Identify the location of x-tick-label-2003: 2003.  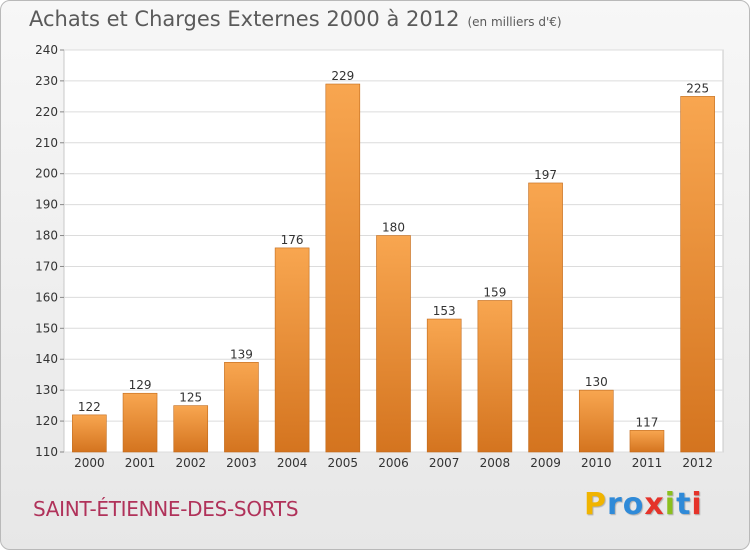
(241, 463).